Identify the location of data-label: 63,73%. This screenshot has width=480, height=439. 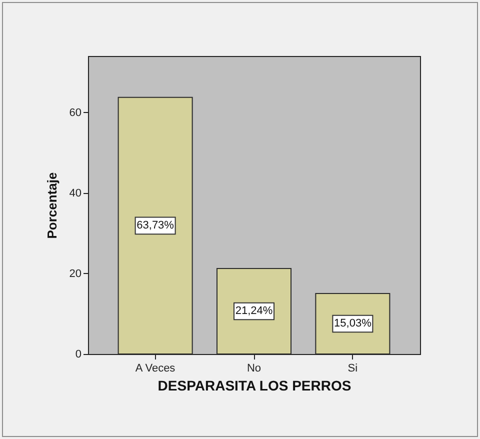
(155, 226).